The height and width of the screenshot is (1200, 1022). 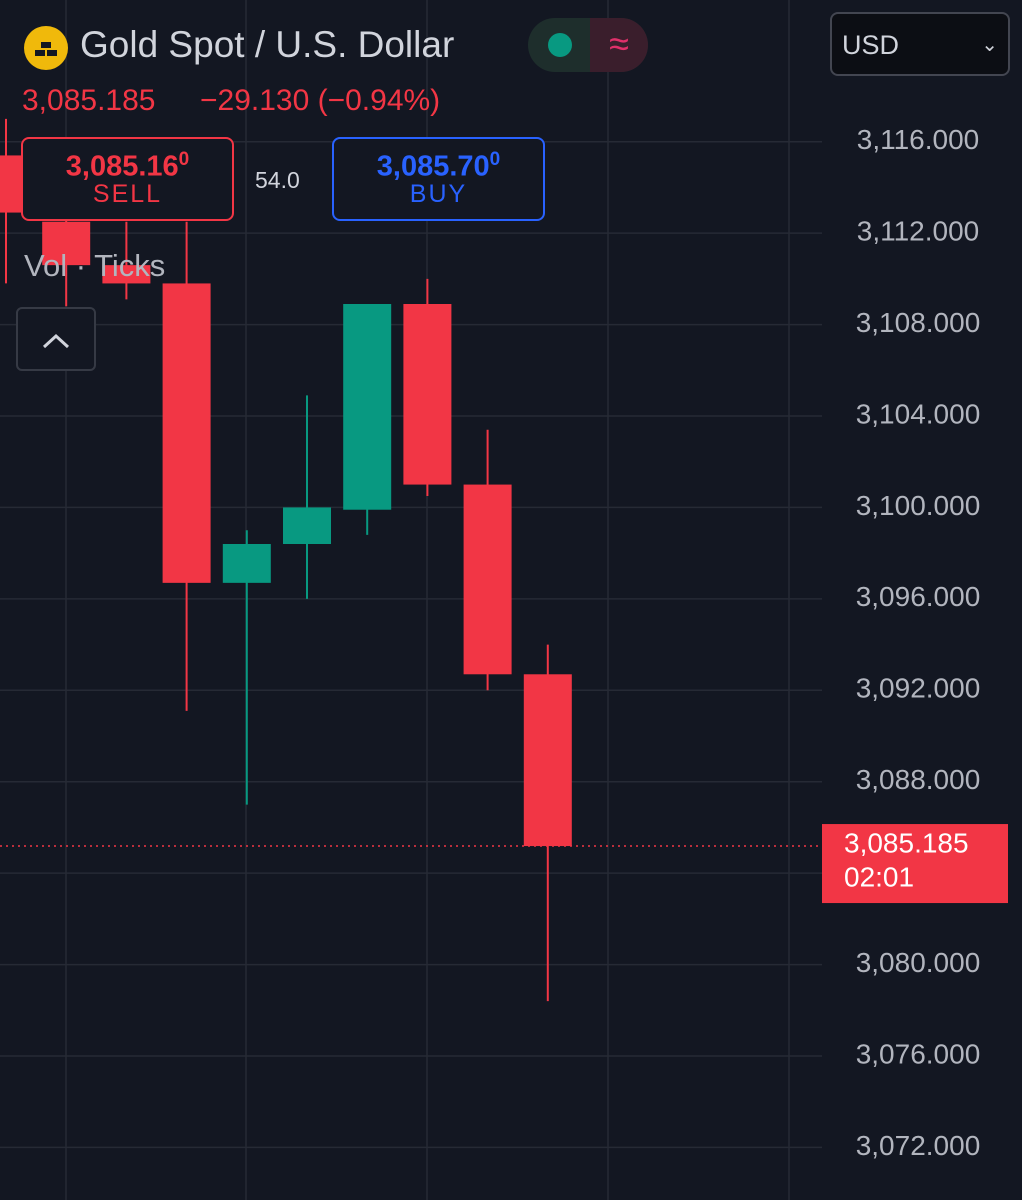 What do you see at coordinates (906, 842) in the screenshot?
I see `last-price-label: 3,085.185` at bounding box center [906, 842].